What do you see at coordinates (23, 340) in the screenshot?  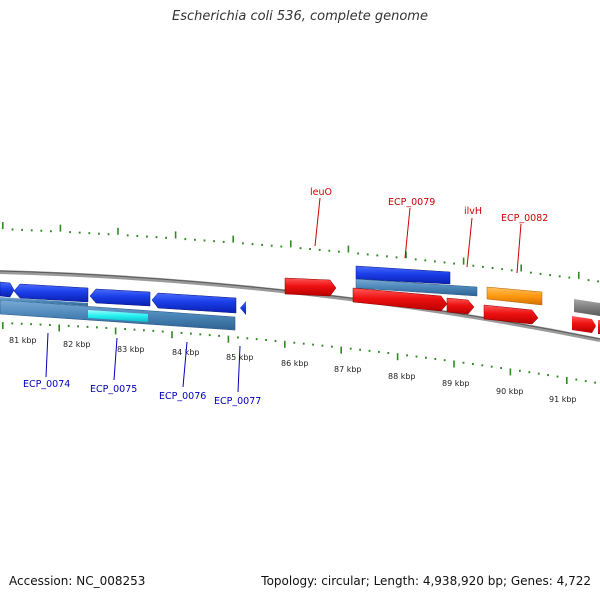 I see `kbp-label: 81 kbp` at bounding box center [23, 340].